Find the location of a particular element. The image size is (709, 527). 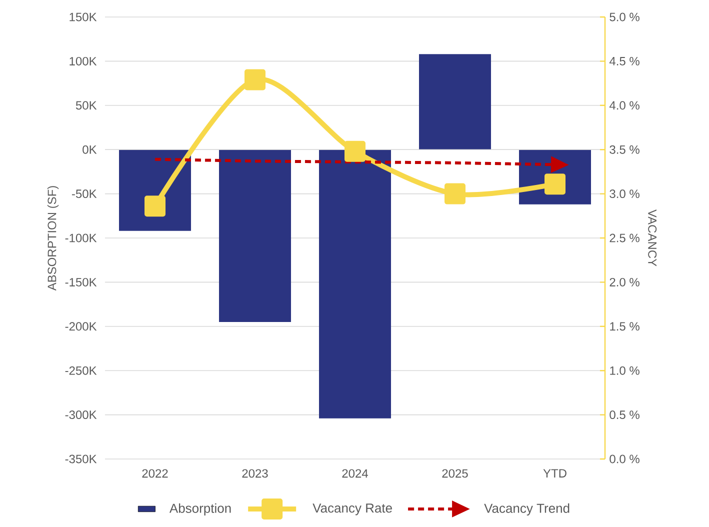

y2-tick-label: 0.5 % is located at coordinates (625, 415).